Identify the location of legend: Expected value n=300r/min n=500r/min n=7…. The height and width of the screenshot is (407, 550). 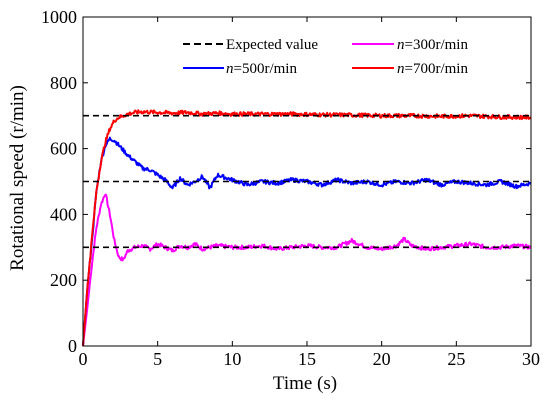
(325, 57).